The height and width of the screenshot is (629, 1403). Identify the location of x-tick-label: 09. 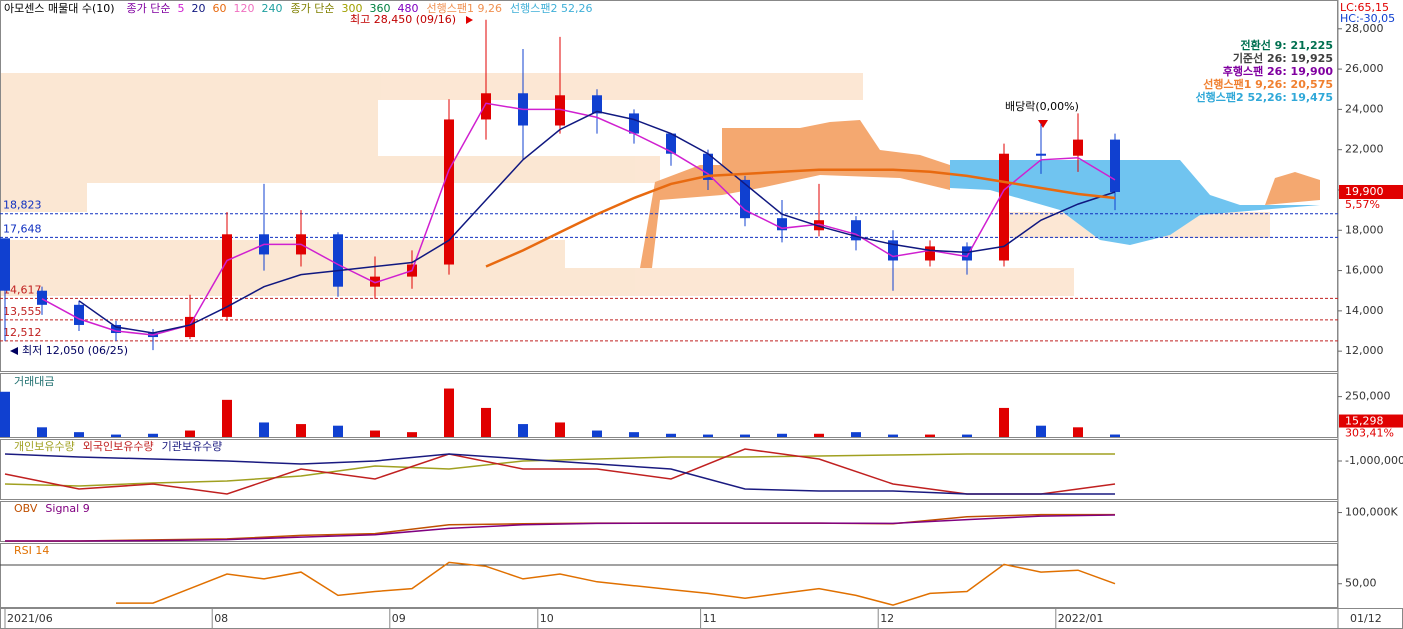
(399, 618).